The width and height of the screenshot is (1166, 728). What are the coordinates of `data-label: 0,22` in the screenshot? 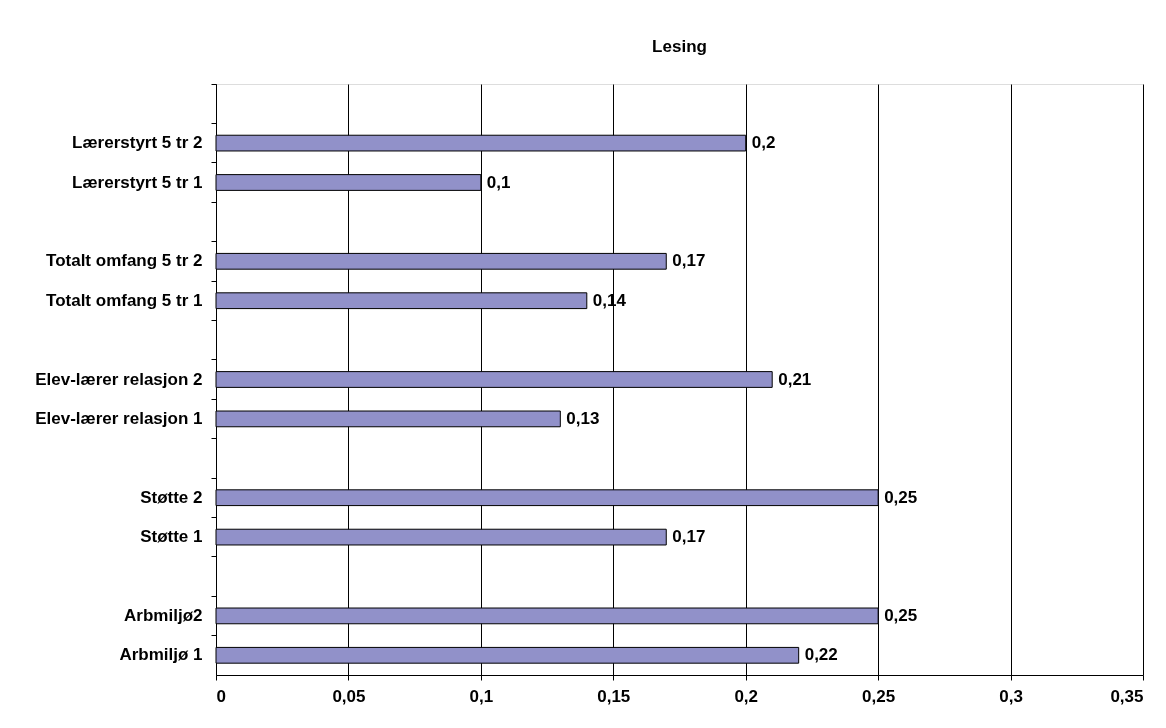 It's located at (821, 655).